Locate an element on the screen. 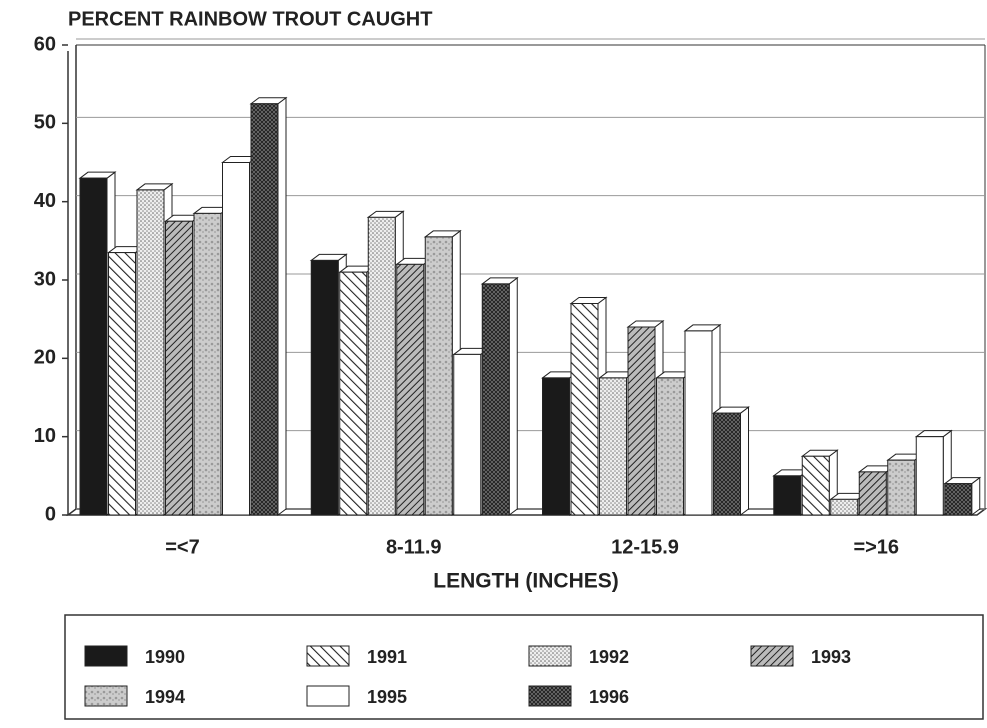  legend-label: 1996 is located at coordinates (609, 697).